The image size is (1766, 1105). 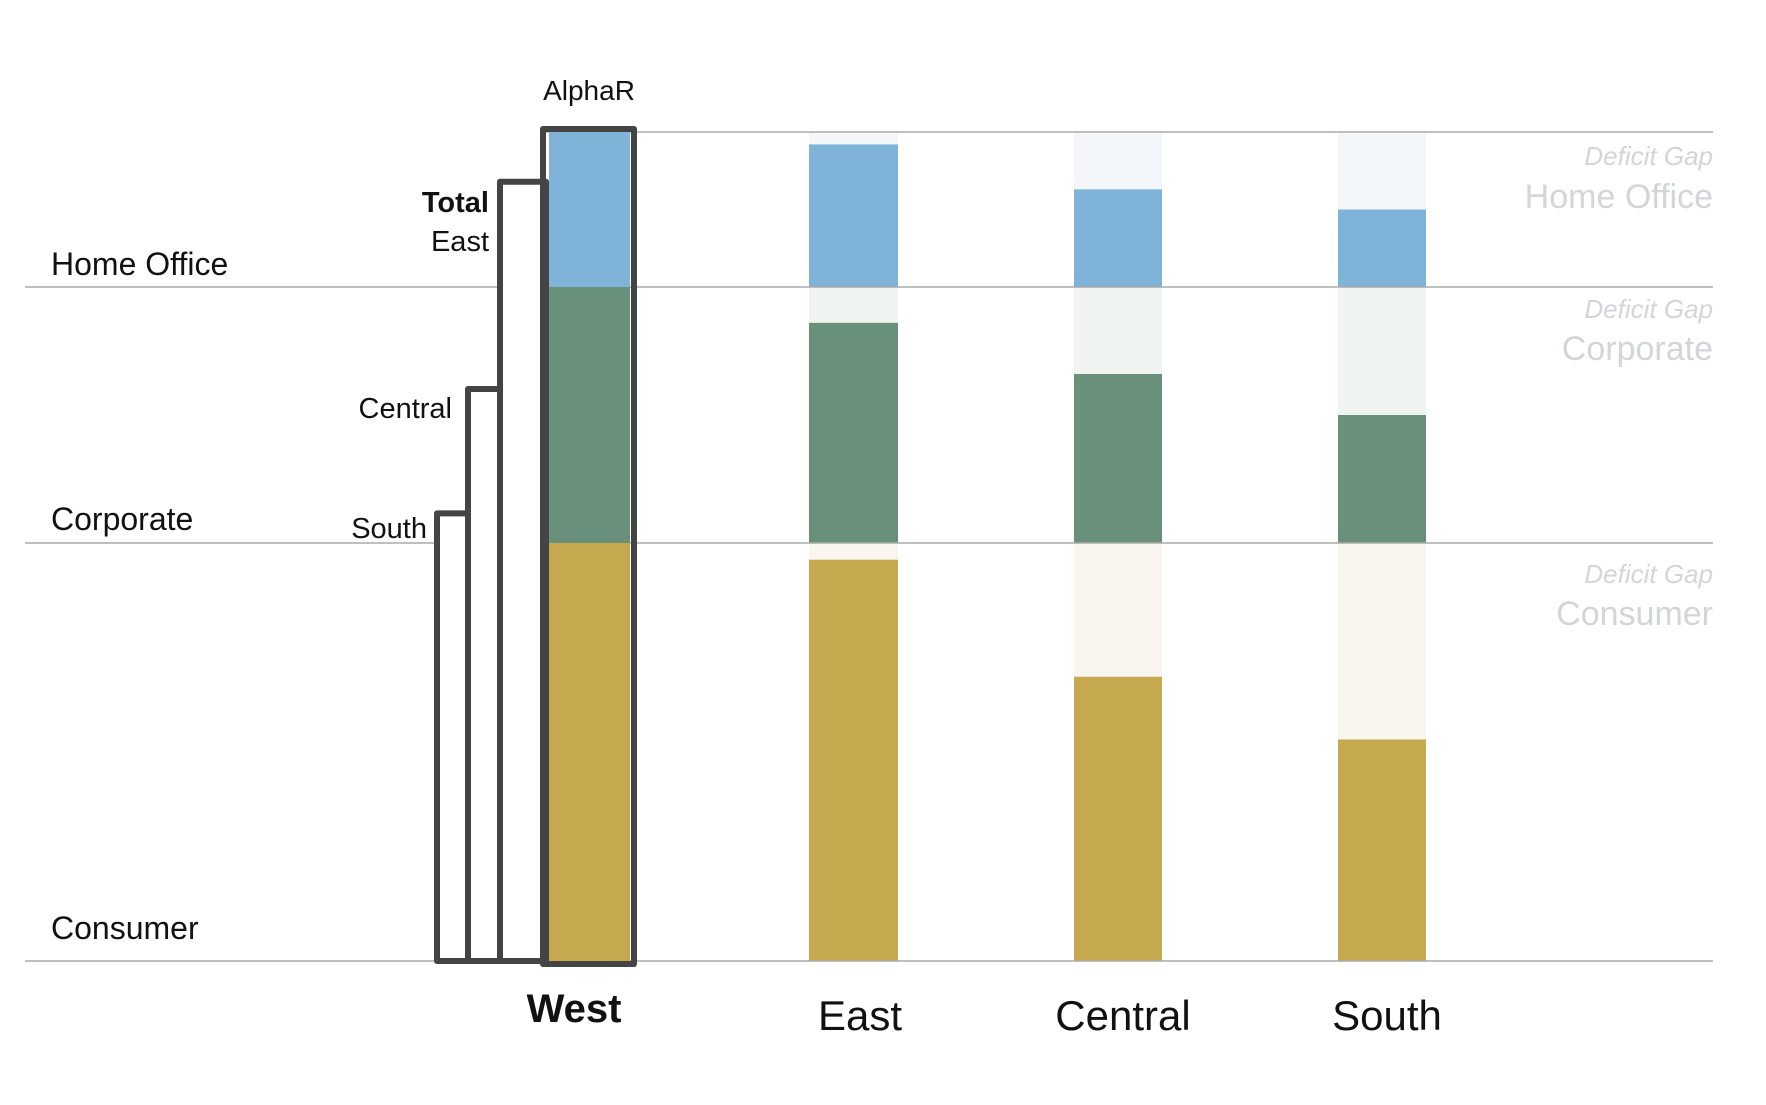 I want to click on total-step-label: South, so click(x=389, y=529).